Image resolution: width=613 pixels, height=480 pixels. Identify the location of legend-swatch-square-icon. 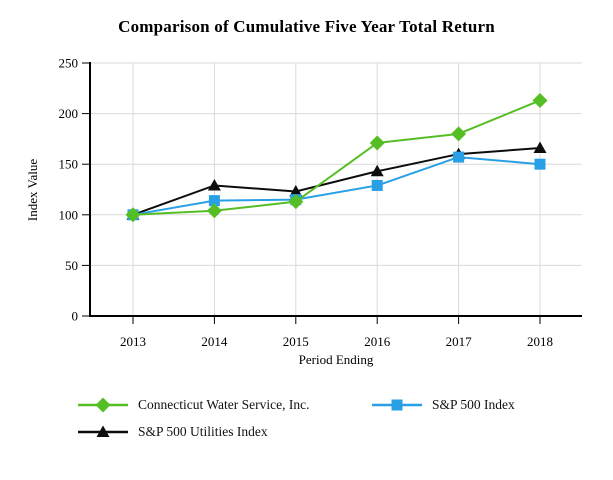
(397, 405).